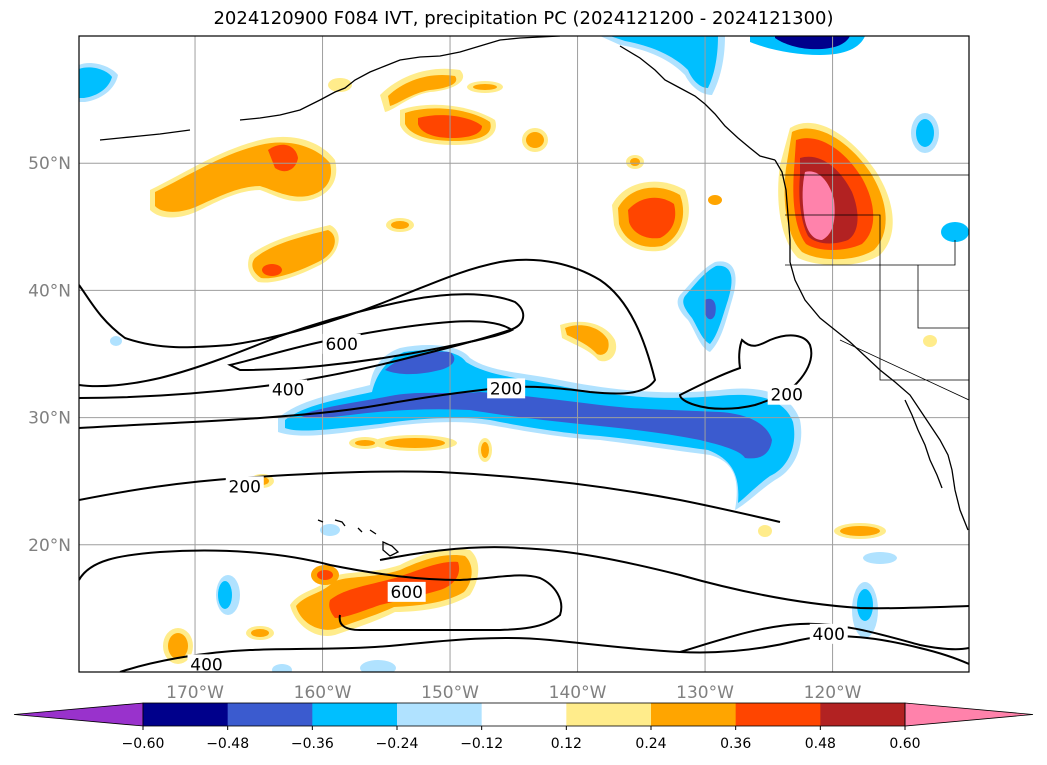 Image resolution: width=1047 pixels, height=765 pixels. I want to click on state-borders, so click(877, 307).